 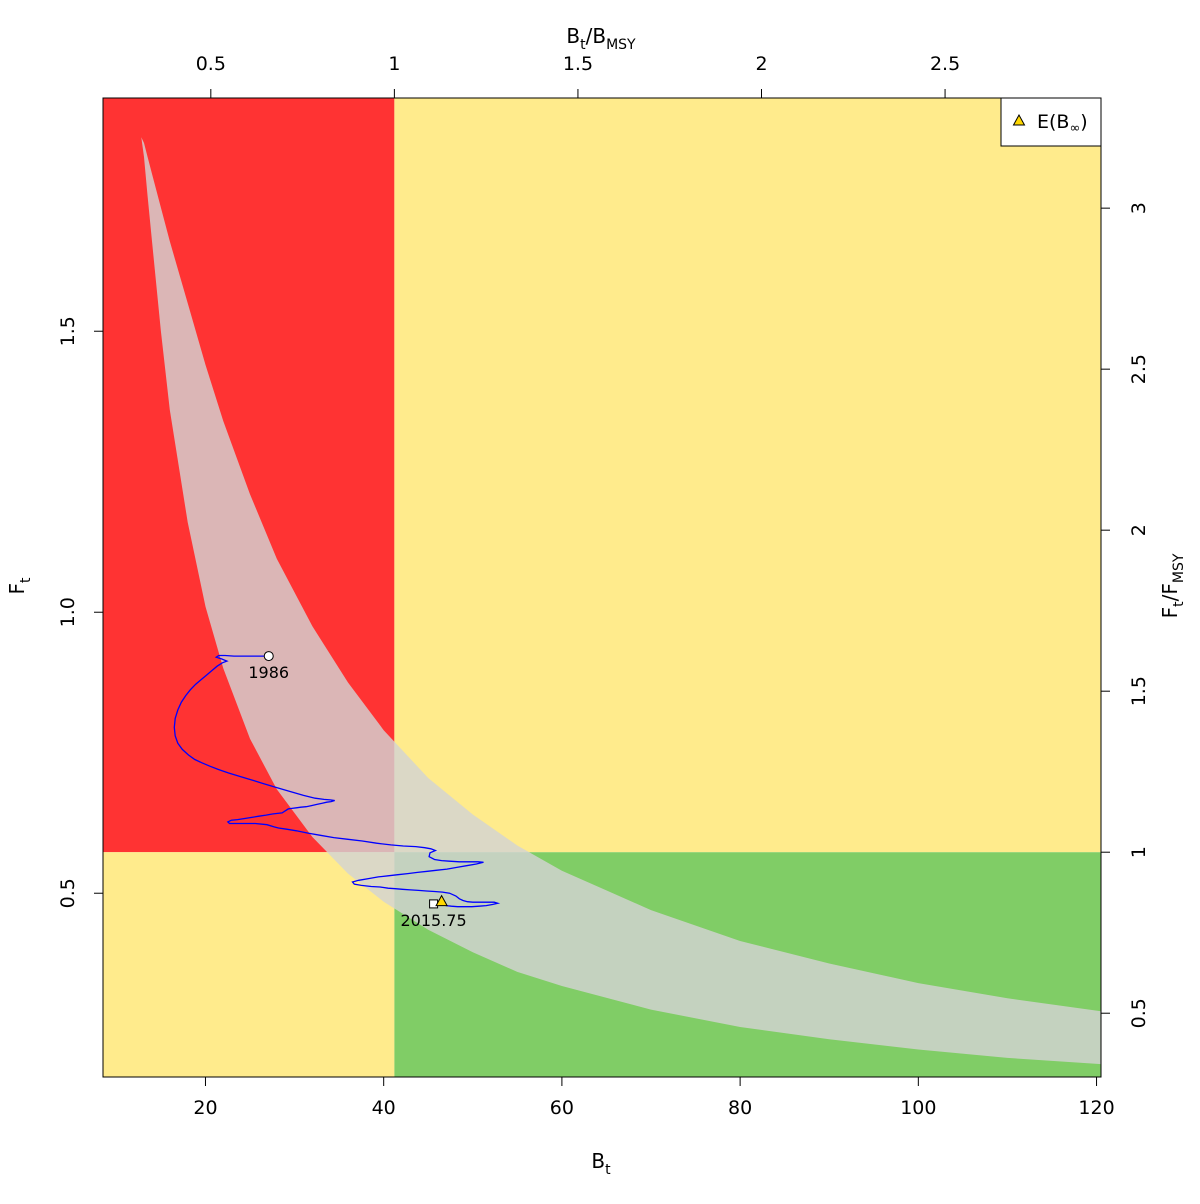 I want to click on right-axis-title-slash: /F, so click(x=1170, y=592).